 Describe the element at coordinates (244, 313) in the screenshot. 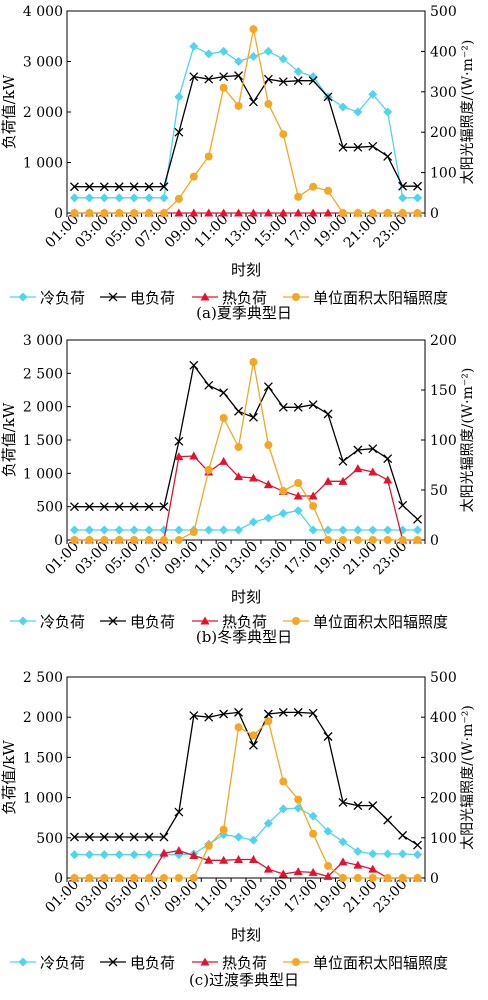

I see `panel-caption: (a)夏季典型日` at that location.